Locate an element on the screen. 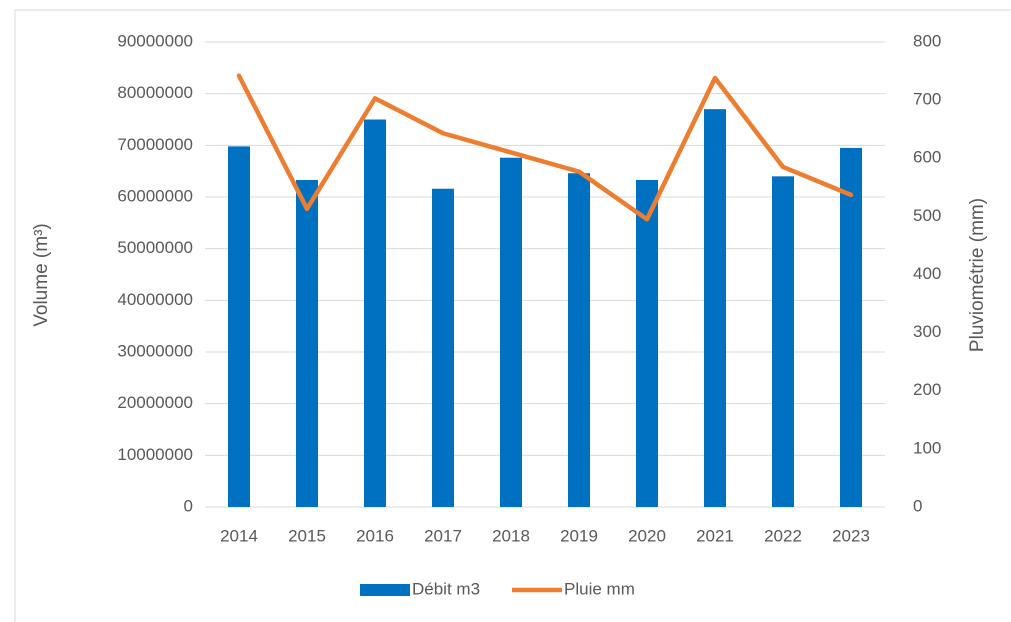  x-tick-label: 2017 is located at coordinates (443, 535).